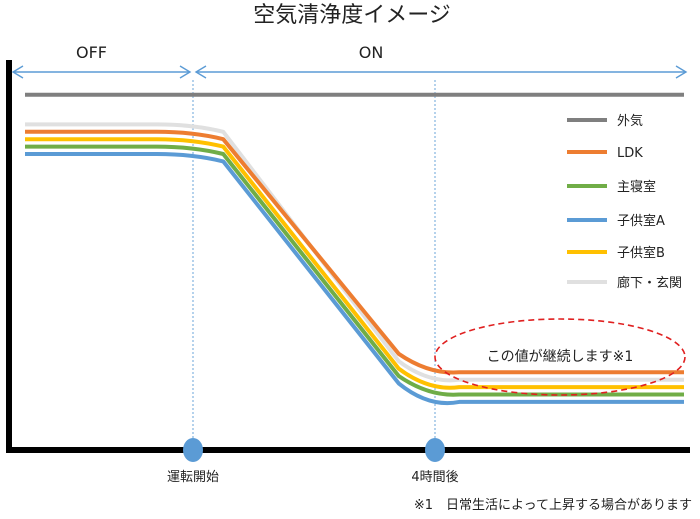 Image resolution: width=700 pixels, height=519 pixels. I want to click on marker-label-0: 運転開始, so click(193, 477).